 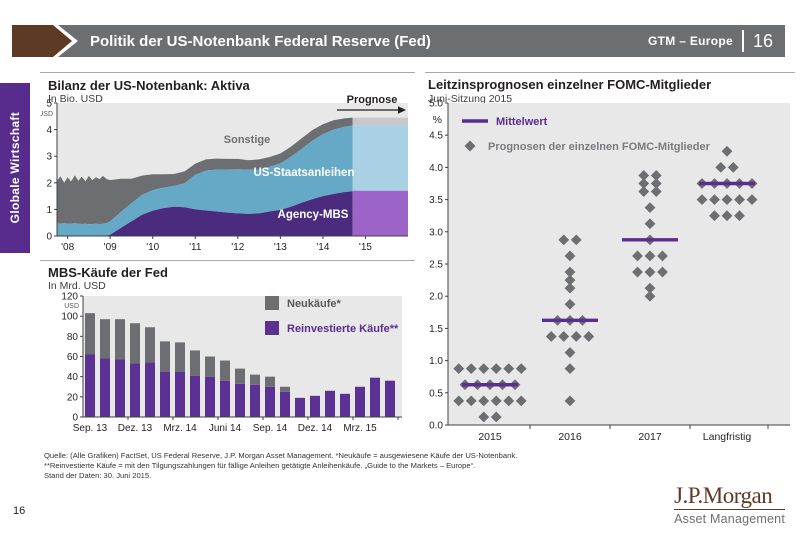 What do you see at coordinates (380, 213) in the screenshot?
I see `area-mbs-forecast` at bounding box center [380, 213].